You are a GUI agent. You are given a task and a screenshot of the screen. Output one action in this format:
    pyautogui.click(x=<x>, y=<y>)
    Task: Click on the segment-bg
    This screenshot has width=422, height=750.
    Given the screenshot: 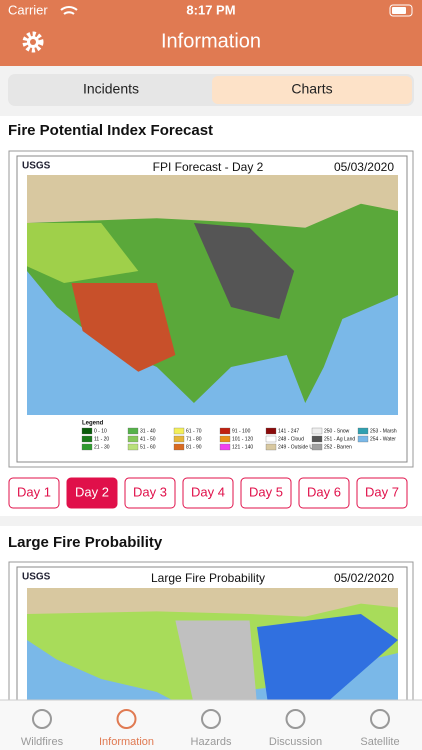 What is the action you would take?
    pyautogui.click(x=312, y=90)
    